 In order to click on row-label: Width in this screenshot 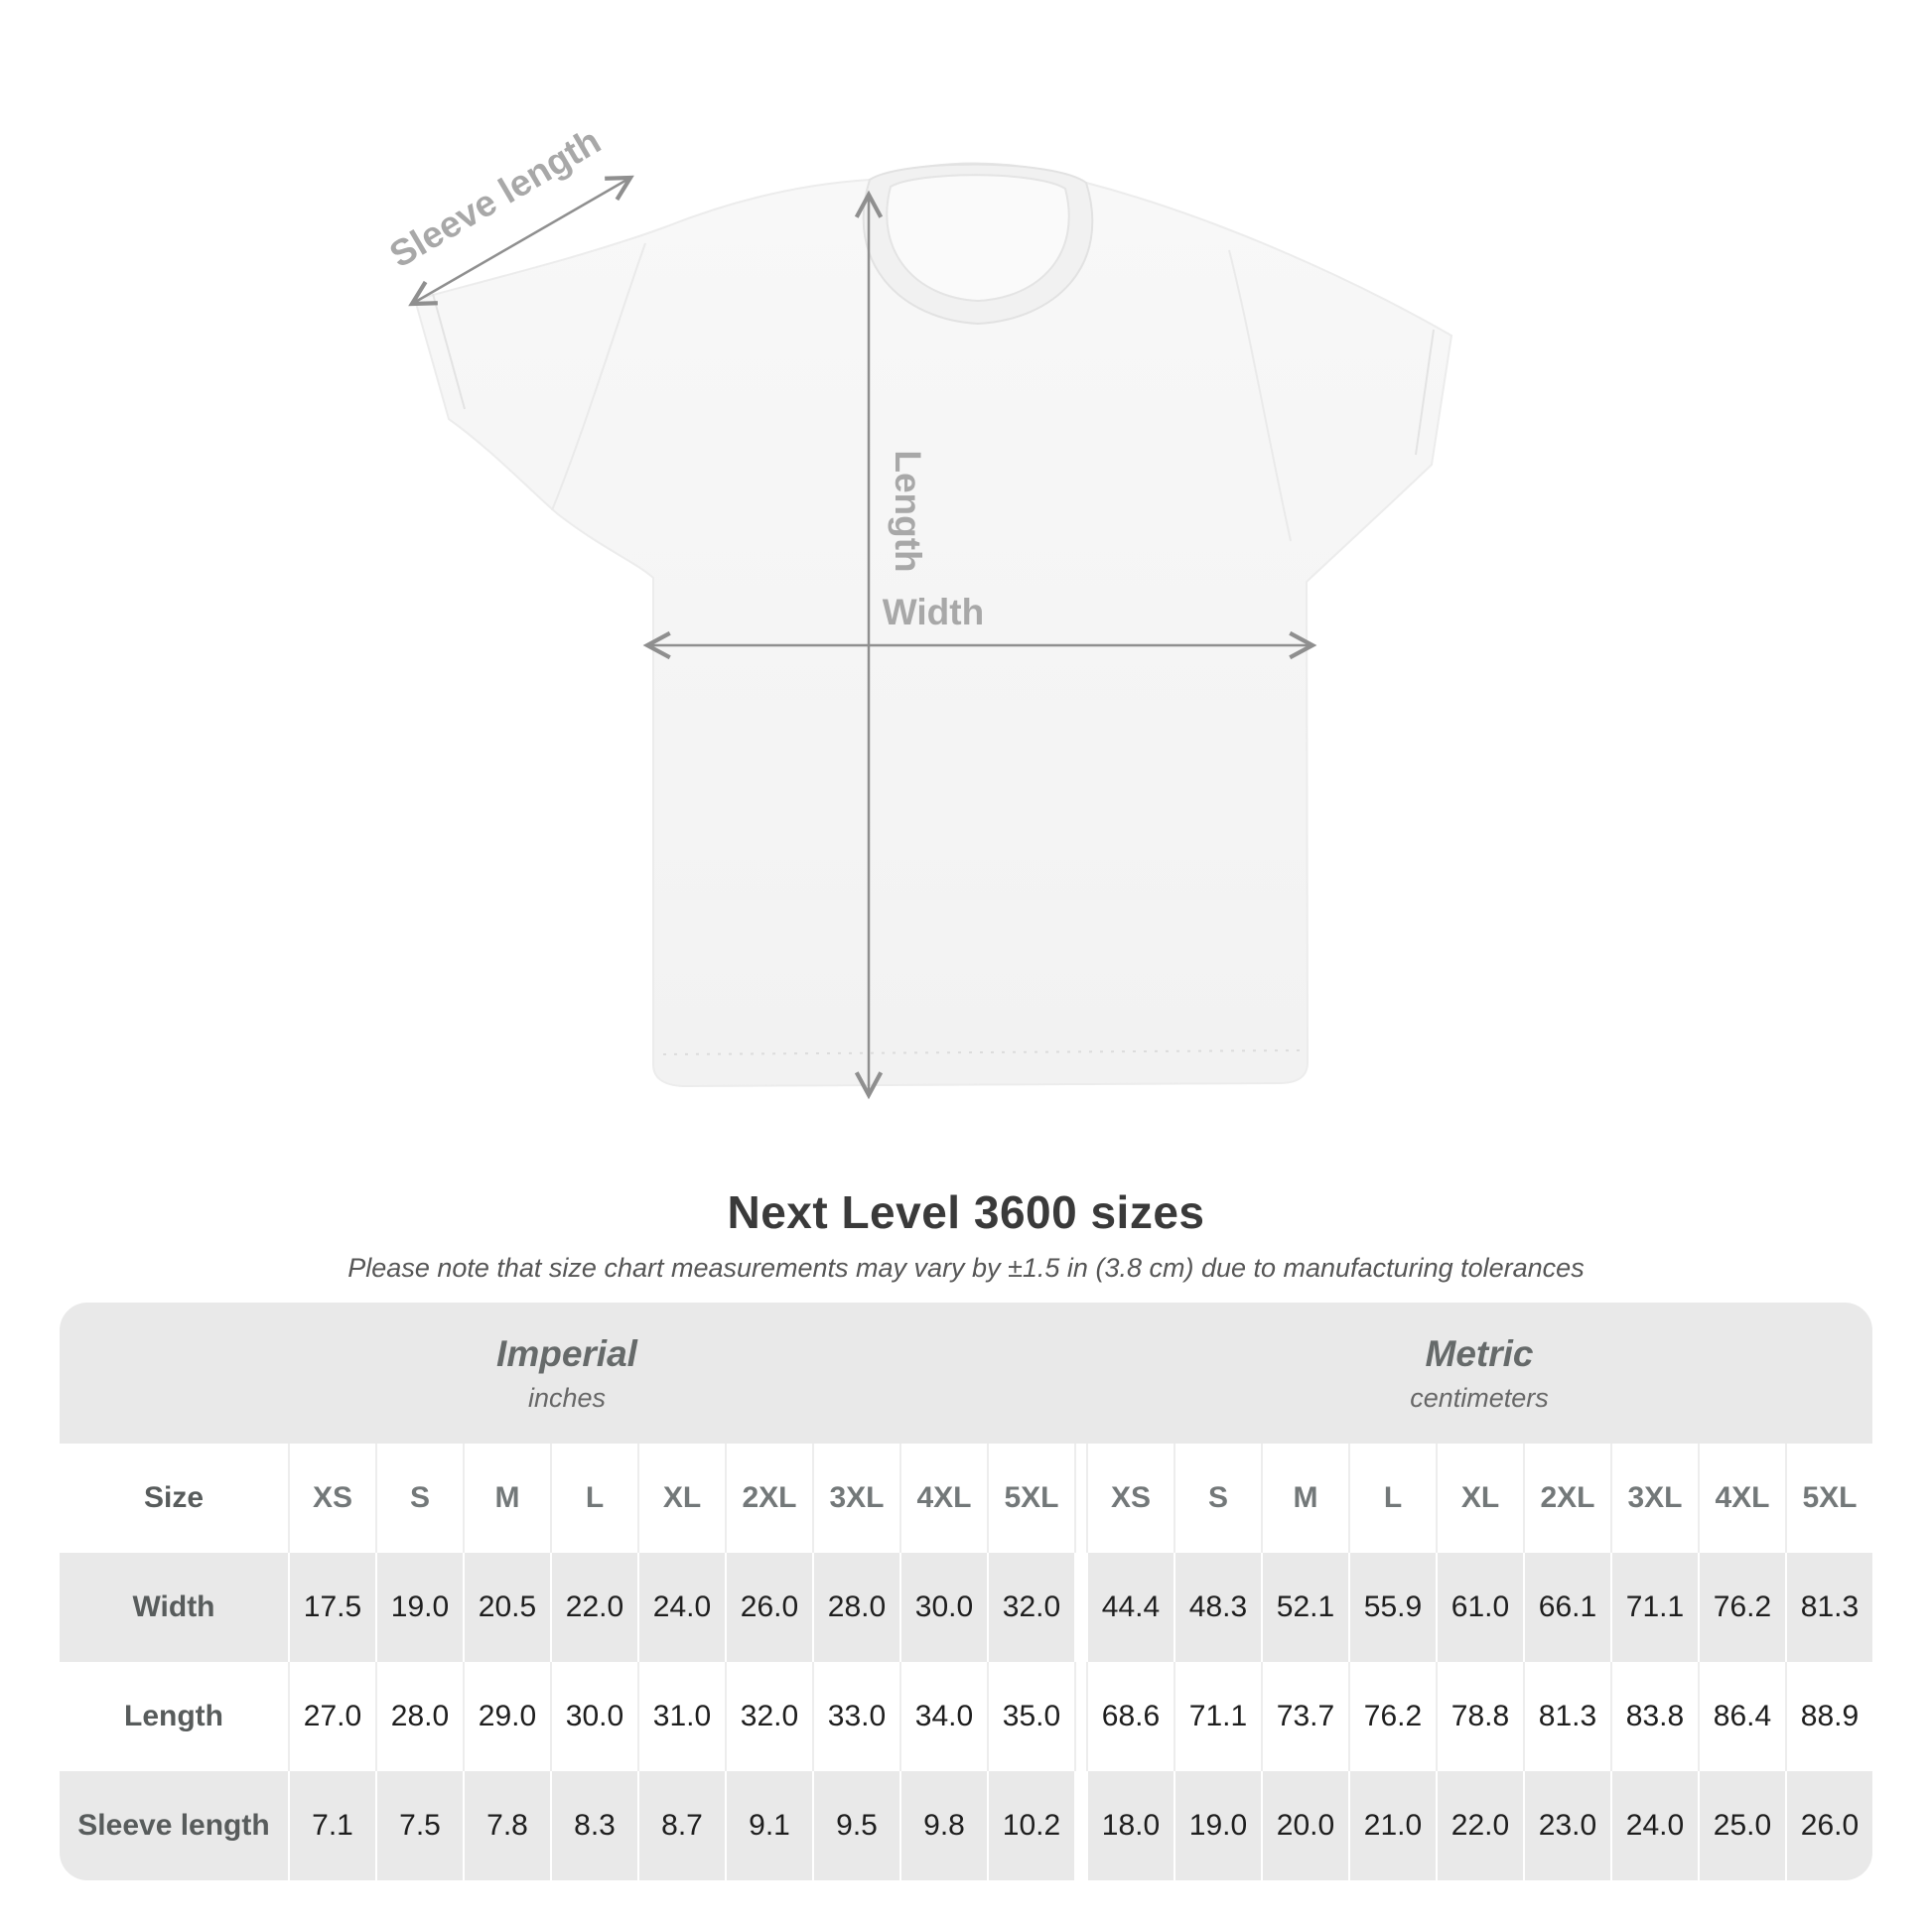, I will do `click(174, 1608)`.